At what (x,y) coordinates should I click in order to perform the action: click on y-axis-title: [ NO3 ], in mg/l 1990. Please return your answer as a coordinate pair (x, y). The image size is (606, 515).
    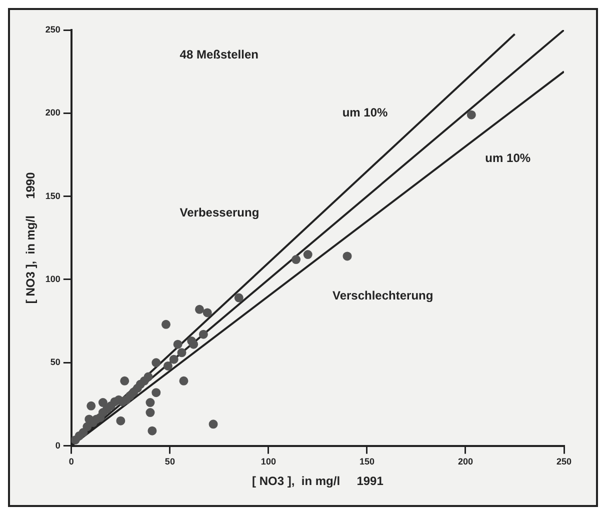
    Looking at the image, I should click on (31, 238).